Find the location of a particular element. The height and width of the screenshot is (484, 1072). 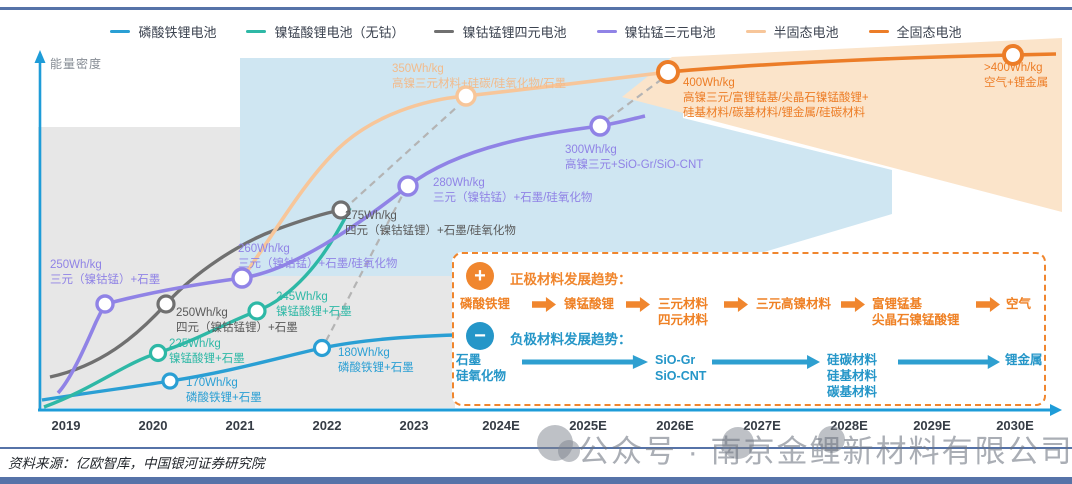

cathode-step-4: 三元高镍材料 is located at coordinates (794, 304).